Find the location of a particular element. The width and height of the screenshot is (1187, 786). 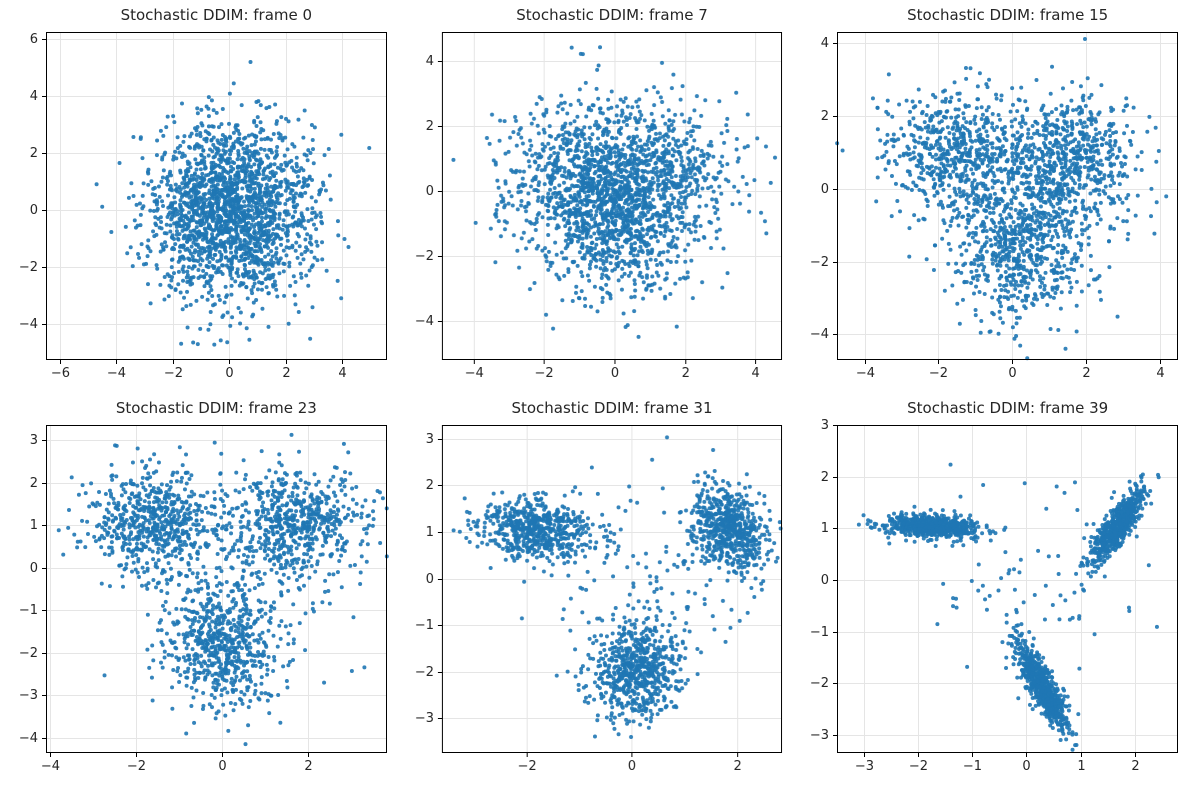

plot-title-frame-39: Stochastic DDIM: frame 39 is located at coordinates (1008, 408).